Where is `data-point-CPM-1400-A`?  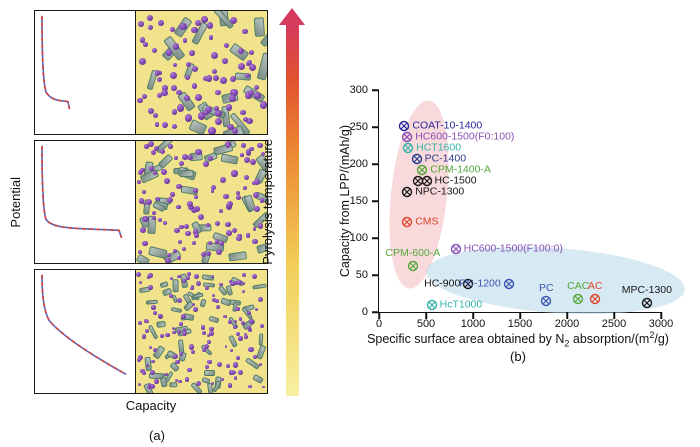 data-point-CPM-1400-A is located at coordinates (422, 170).